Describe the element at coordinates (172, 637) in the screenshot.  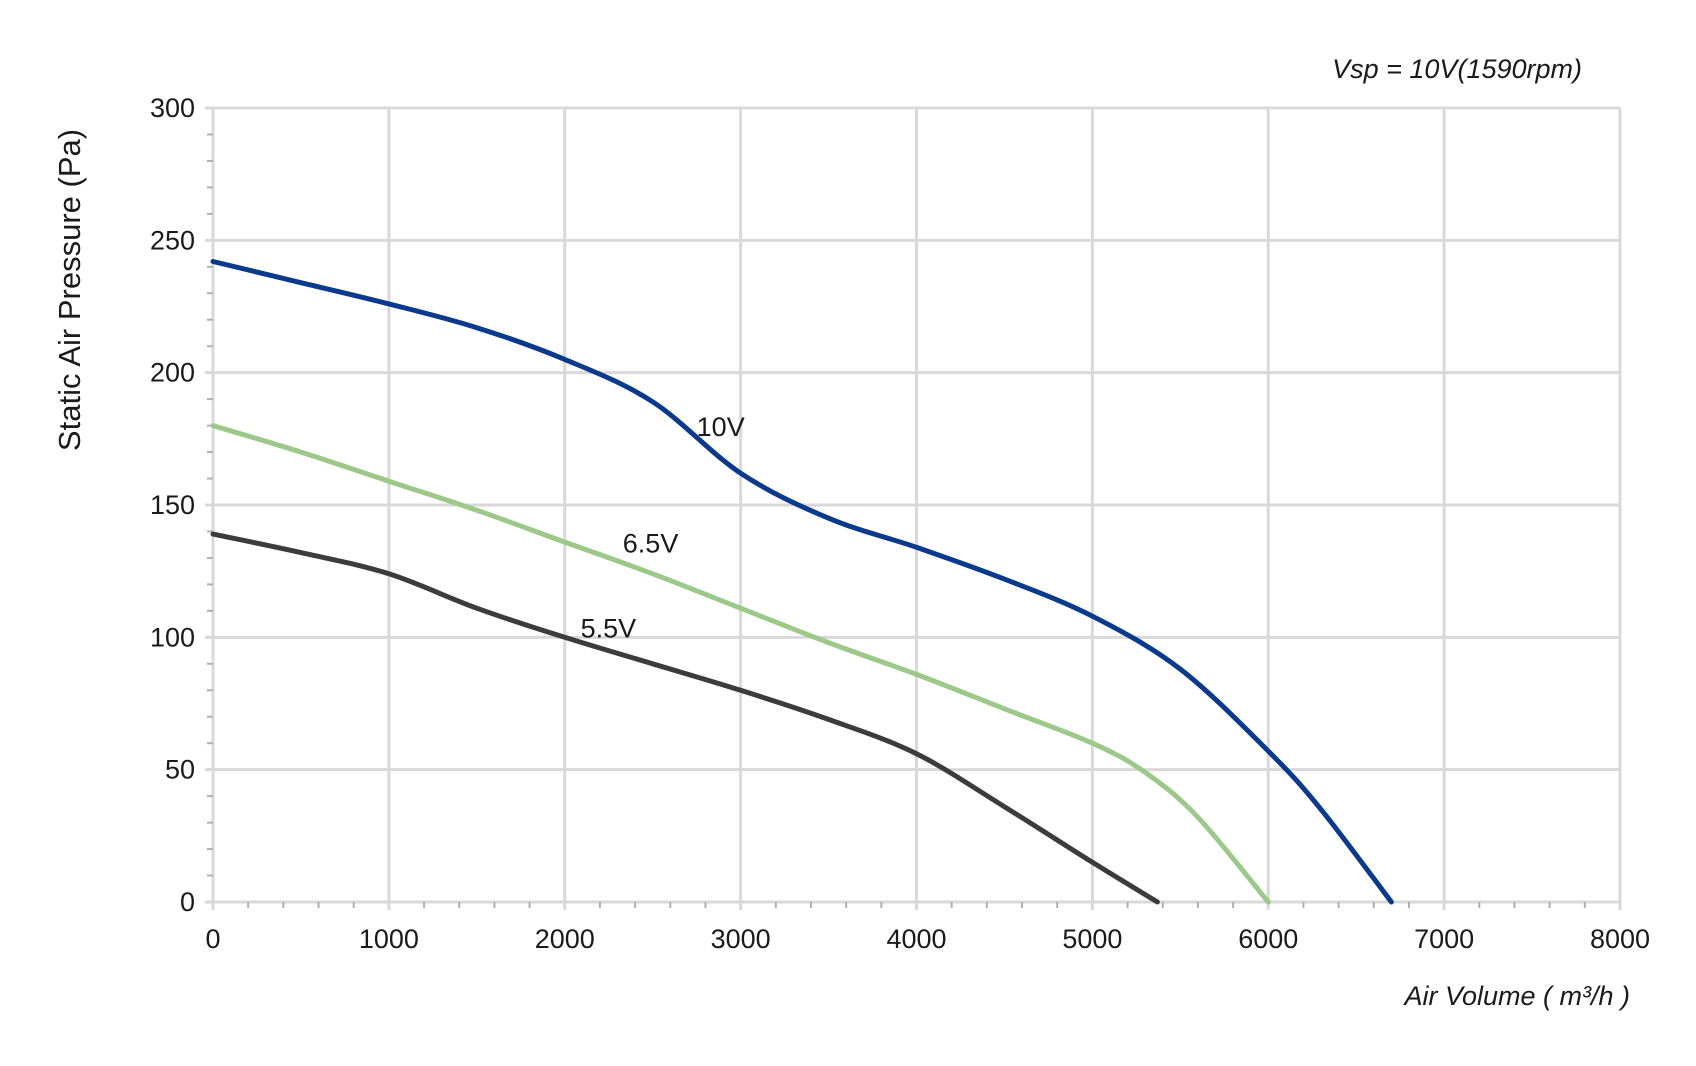
I see `y-tick-label: 100` at that location.